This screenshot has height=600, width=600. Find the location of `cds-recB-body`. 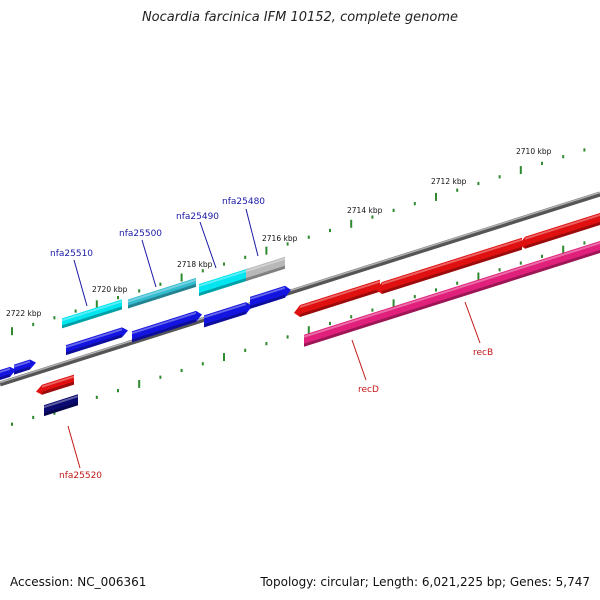

cds-recB-body is located at coordinates (449, 266).